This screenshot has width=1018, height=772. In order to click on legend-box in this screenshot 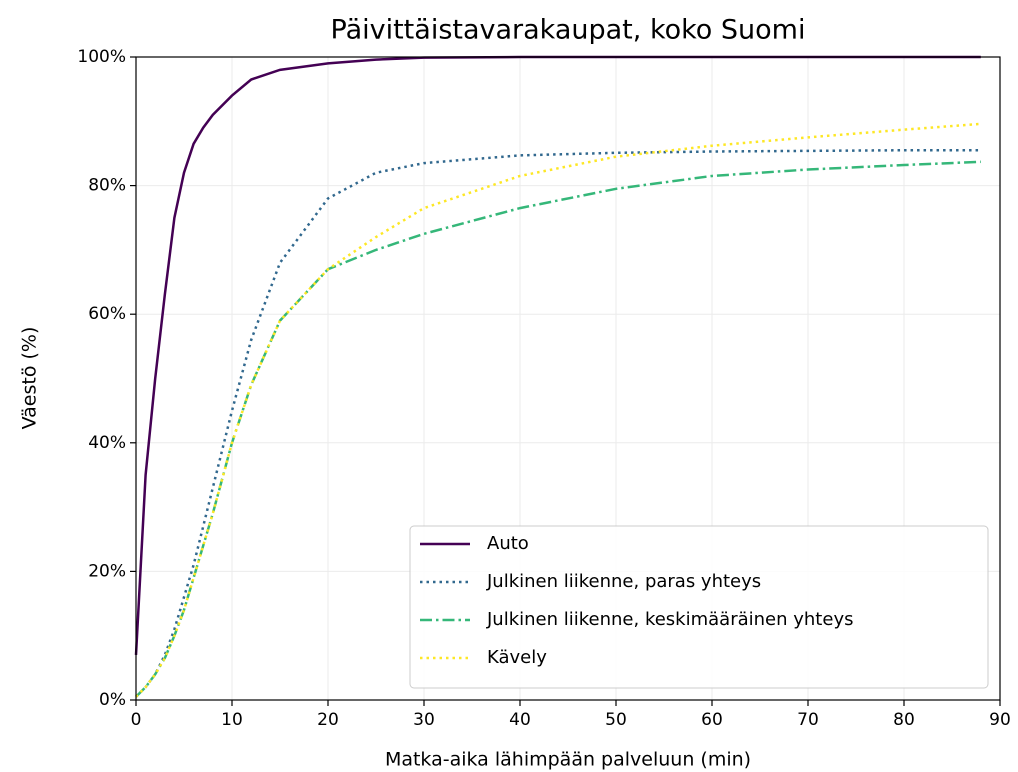, I will do `click(699, 607)`.